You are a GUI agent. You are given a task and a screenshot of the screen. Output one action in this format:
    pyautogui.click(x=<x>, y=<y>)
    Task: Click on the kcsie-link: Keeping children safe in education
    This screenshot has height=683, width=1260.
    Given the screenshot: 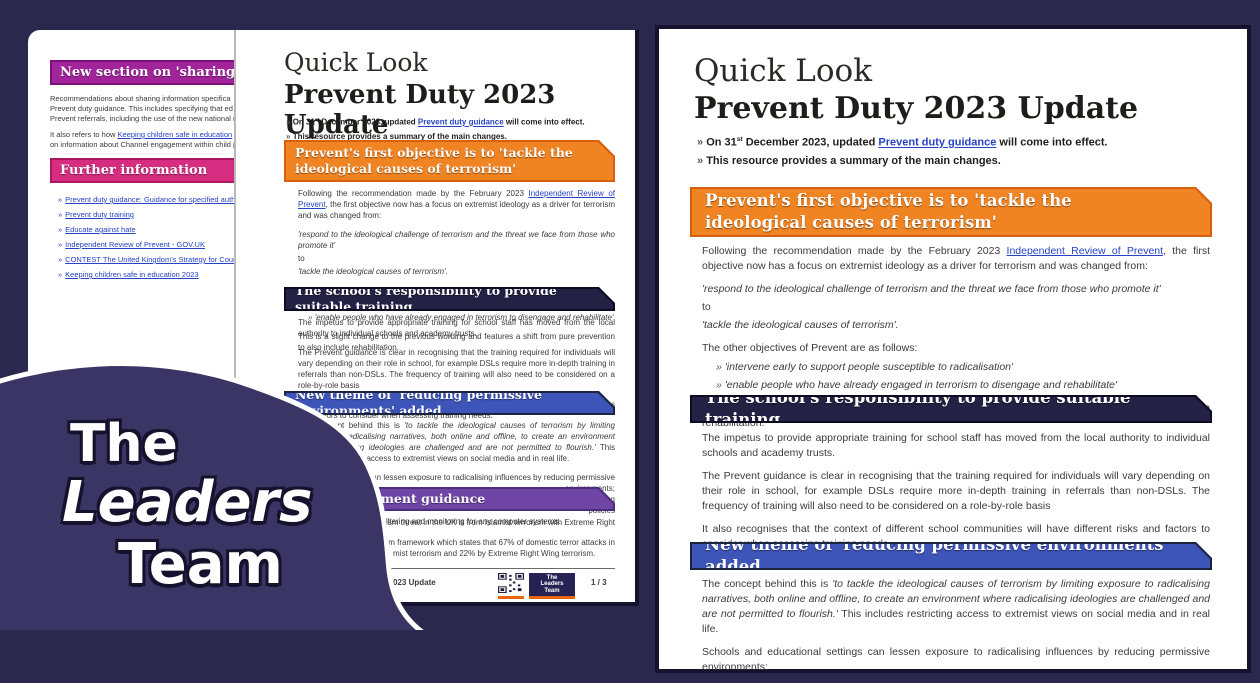 What is the action you would take?
    pyautogui.click(x=175, y=134)
    